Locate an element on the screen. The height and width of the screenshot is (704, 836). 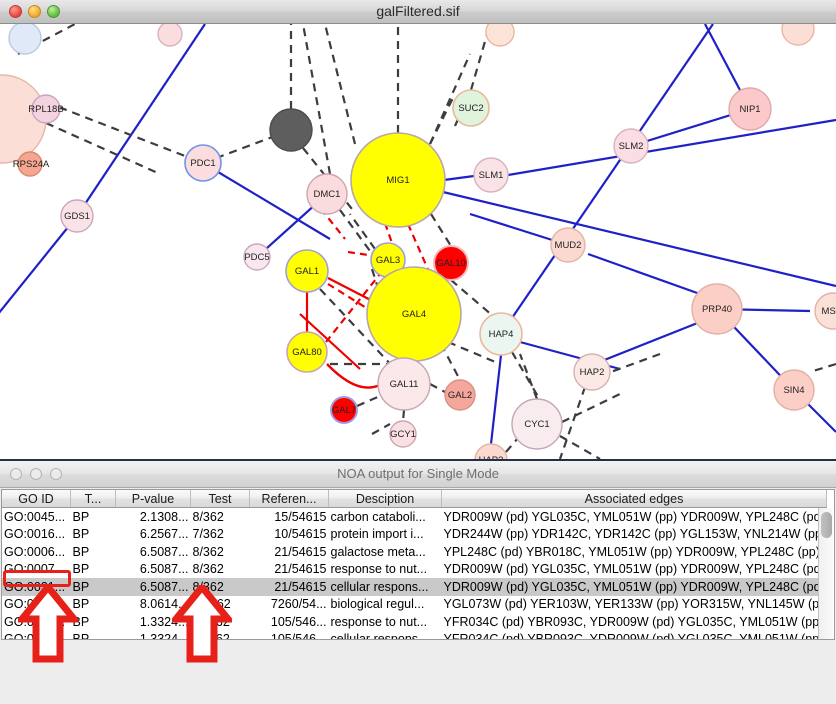
cell-reference: 10/54615 is located at coordinates (300, 534).